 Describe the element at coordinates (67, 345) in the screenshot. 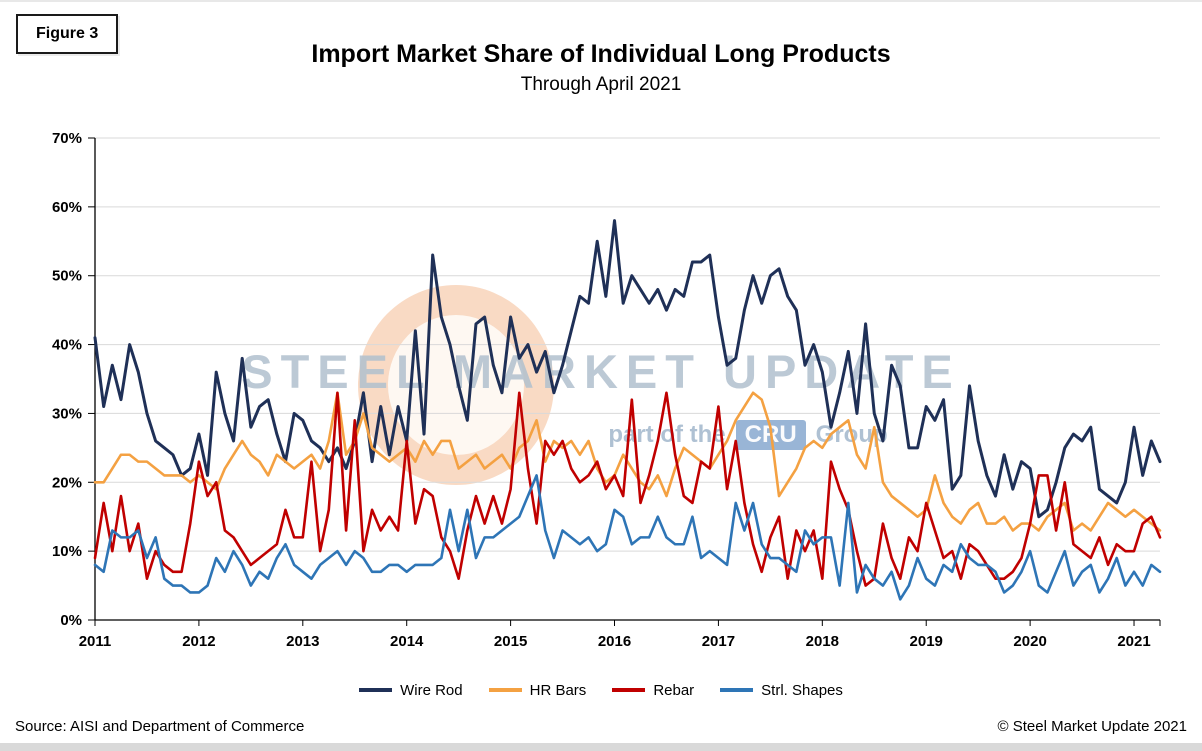

I see `y-axis-label: 40%` at that location.